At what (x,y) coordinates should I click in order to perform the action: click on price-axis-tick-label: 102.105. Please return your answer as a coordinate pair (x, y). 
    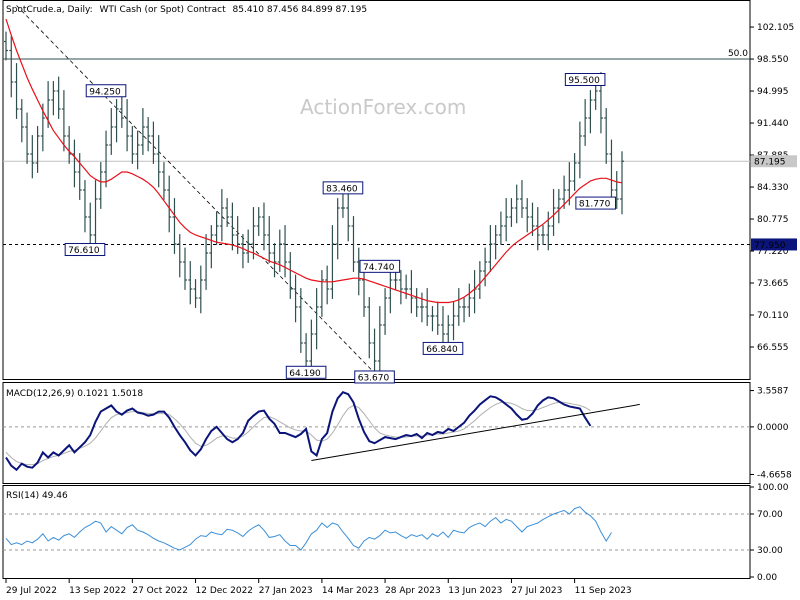
    Looking at the image, I should click on (775, 28).